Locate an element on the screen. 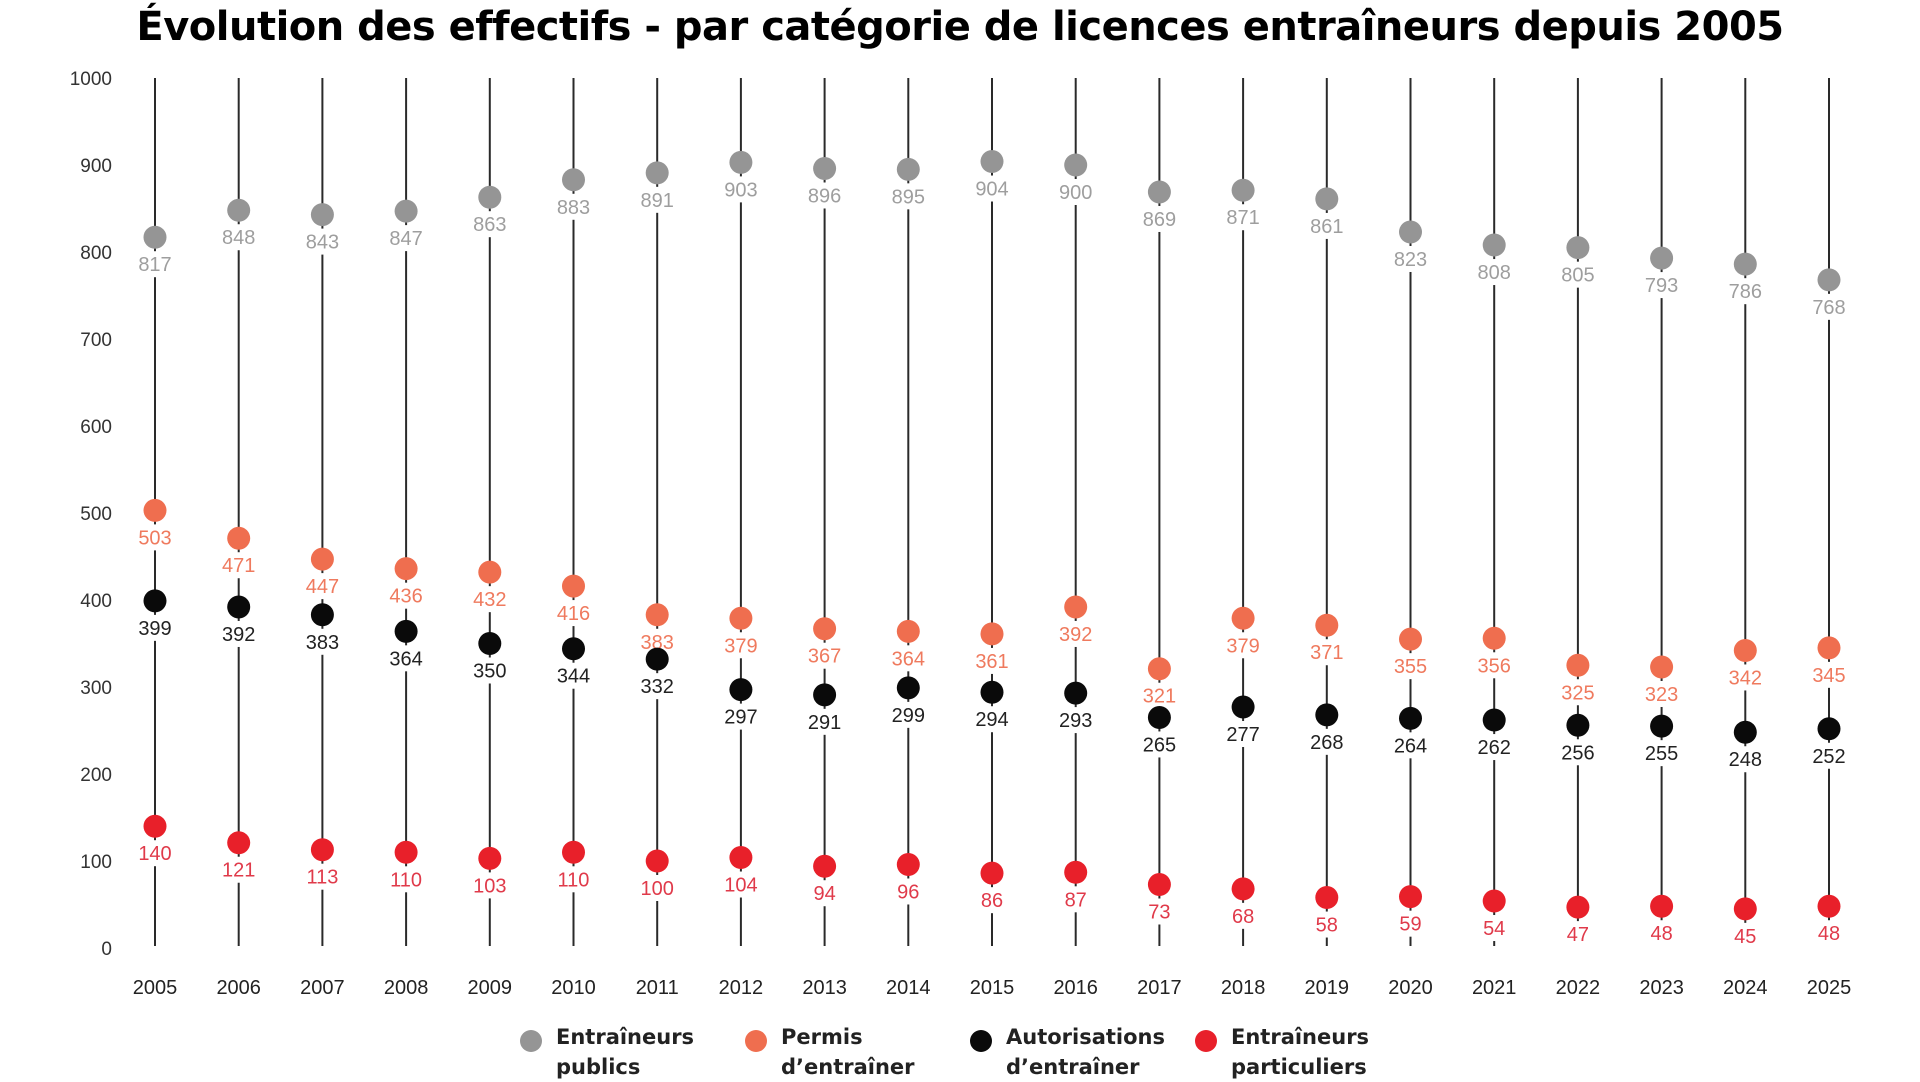 The height and width of the screenshot is (1082, 1920). y-tick-label: 300 is located at coordinates (96, 688).